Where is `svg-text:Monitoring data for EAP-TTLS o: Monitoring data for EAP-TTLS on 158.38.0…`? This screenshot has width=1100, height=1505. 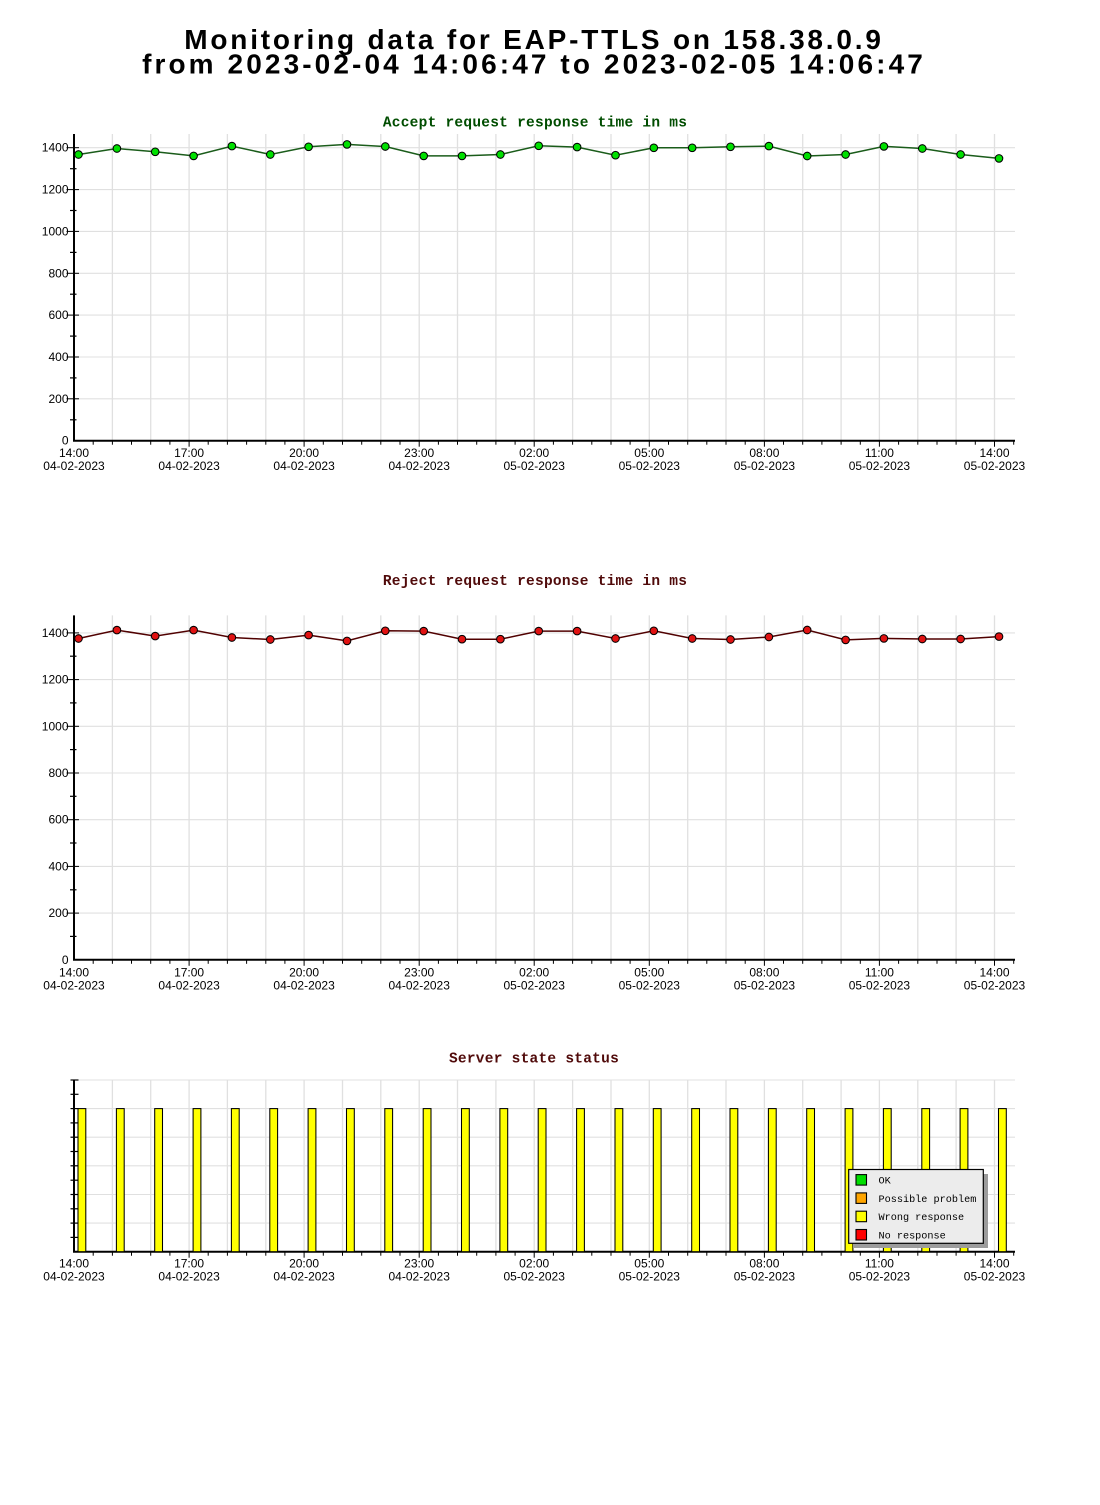
svg-text:Monitoring data for EAP-TTLS o: Monitoring data for EAP-TTLS on 158.38.0… is located at coordinates (533, 39).